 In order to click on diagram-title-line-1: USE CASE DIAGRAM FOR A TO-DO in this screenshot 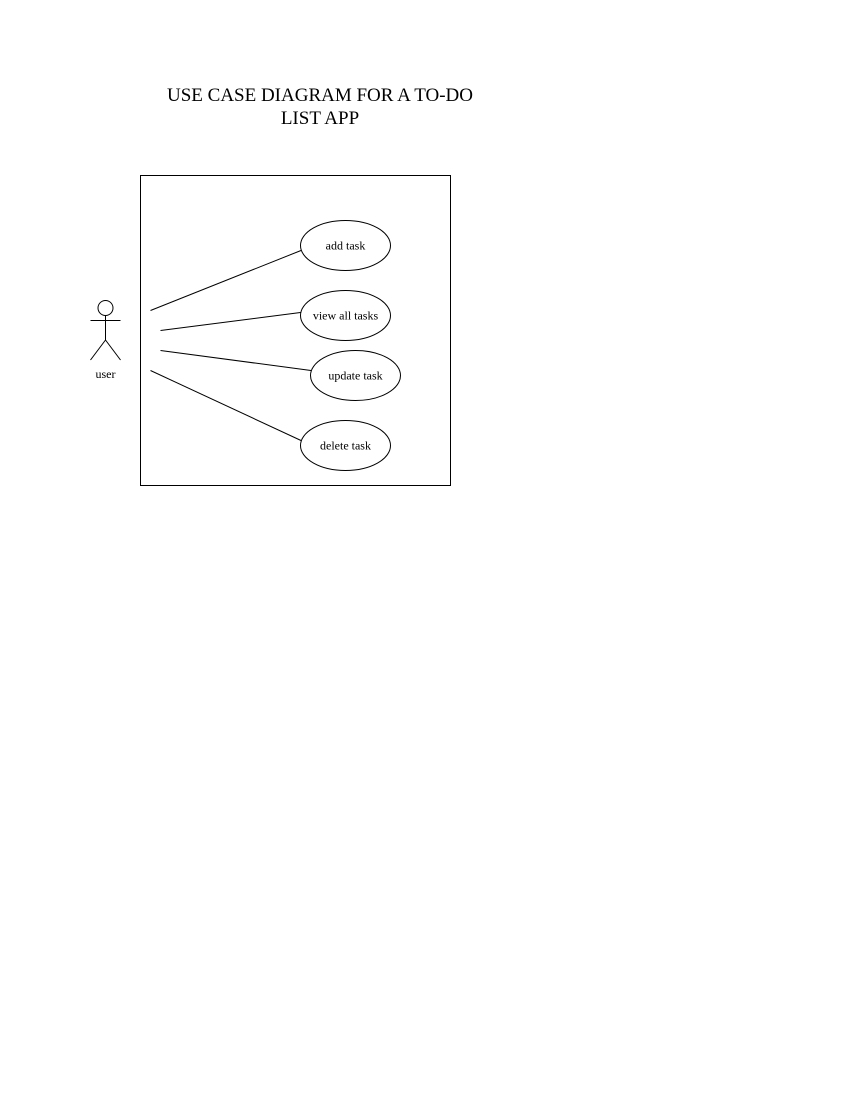, I will do `click(320, 95)`.